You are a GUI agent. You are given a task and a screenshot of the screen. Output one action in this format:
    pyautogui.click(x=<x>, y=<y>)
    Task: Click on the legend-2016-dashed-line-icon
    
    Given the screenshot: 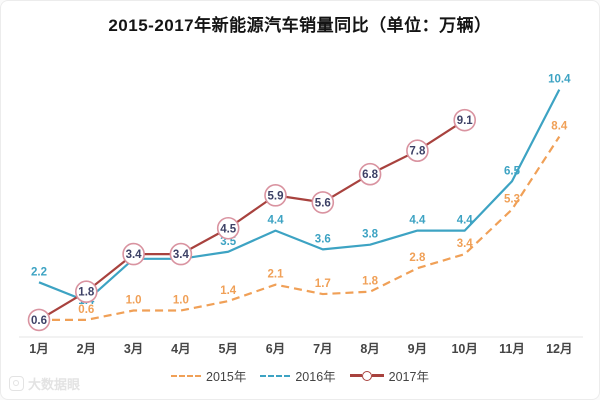 What is the action you would take?
    pyautogui.click(x=275, y=375)
    